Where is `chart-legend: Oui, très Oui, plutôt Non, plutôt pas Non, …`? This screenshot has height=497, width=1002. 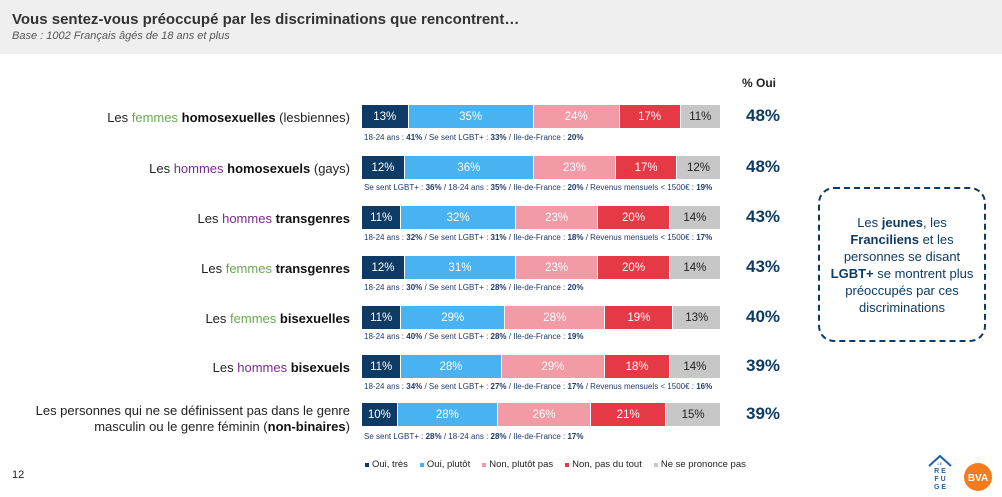 chart-legend: Oui, très Oui, plutôt Non, plutôt pas Non, … is located at coordinates (555, 464).